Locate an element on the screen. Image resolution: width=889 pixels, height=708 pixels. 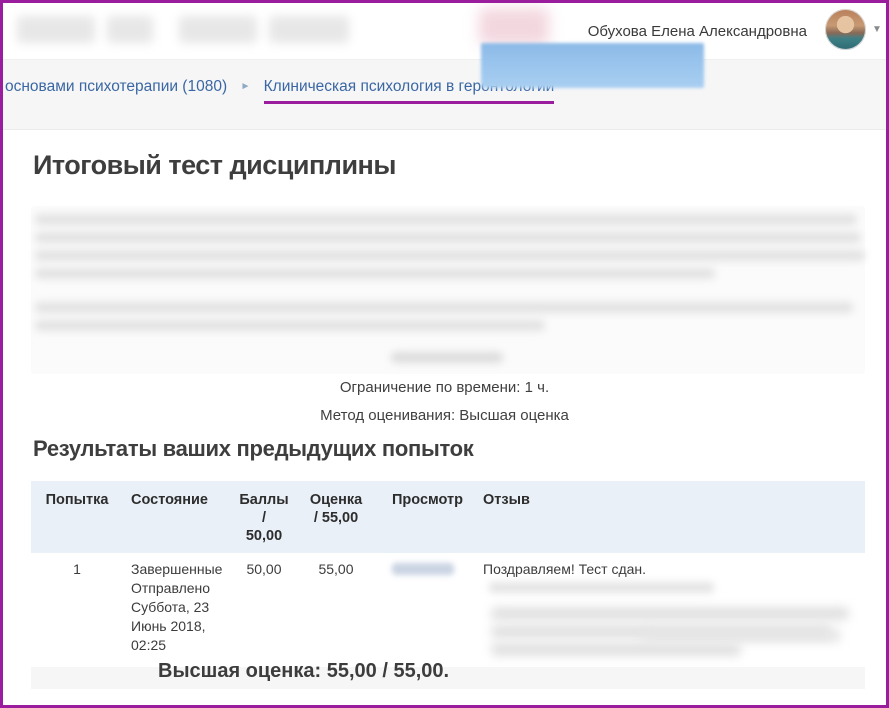
column-header-grade-label: Оценка is located at coordinates (336, 500).